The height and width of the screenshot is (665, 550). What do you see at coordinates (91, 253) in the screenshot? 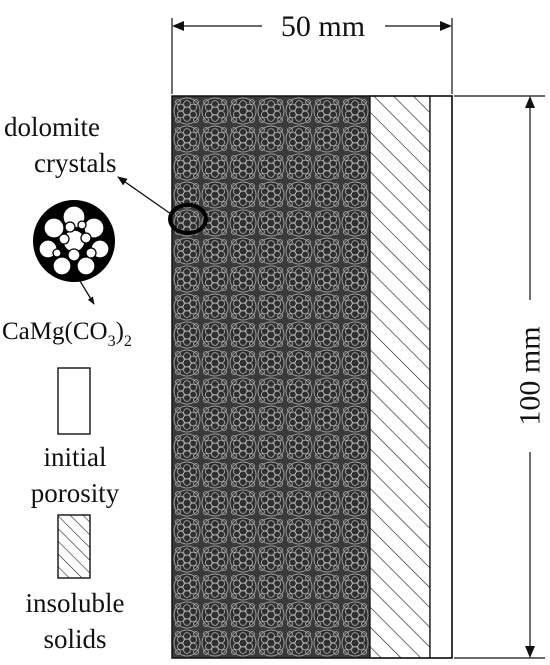
I see `cluster-grain` at bounding box center [91, 253].